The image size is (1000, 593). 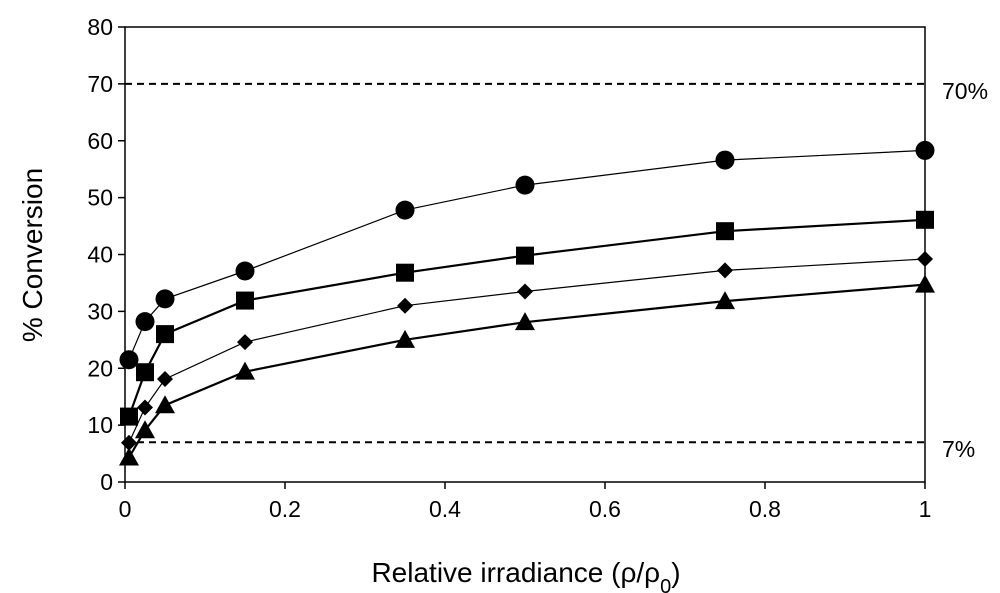 I want to click on y-tick-label: 20, so click(x=100, y=368).